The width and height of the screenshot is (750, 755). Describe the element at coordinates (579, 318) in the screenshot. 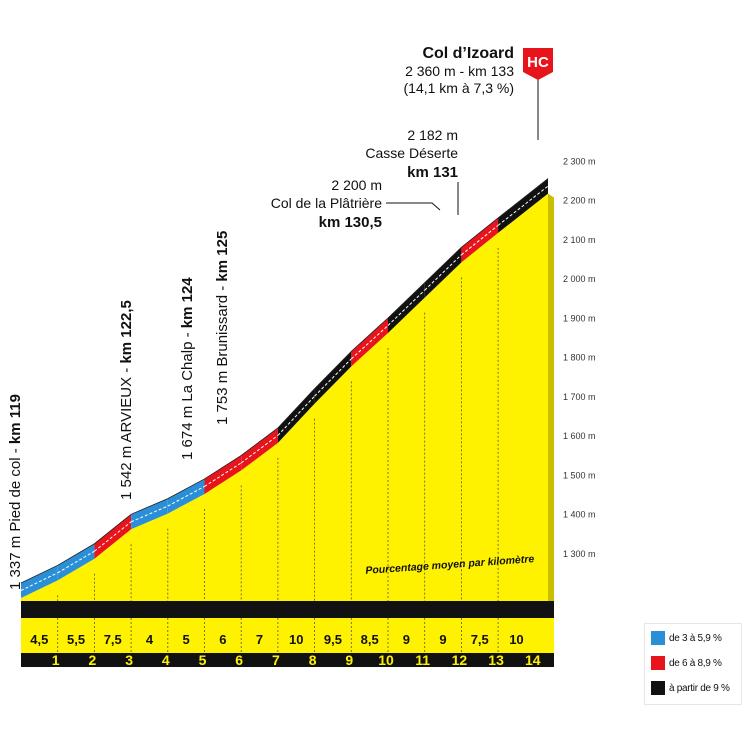

I see `y-tick-label: 1 900 m` at that location.